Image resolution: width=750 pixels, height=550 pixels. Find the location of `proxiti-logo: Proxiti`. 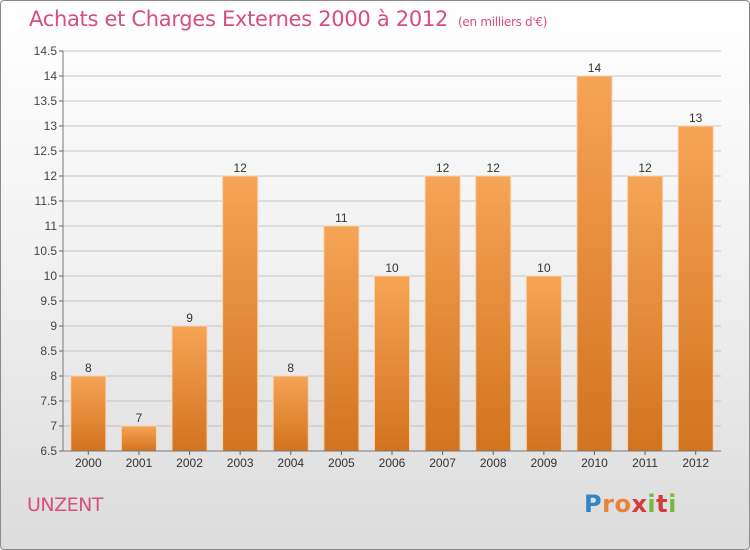

proxiti-logo: Proxiti is located at coordinates (630, 504).